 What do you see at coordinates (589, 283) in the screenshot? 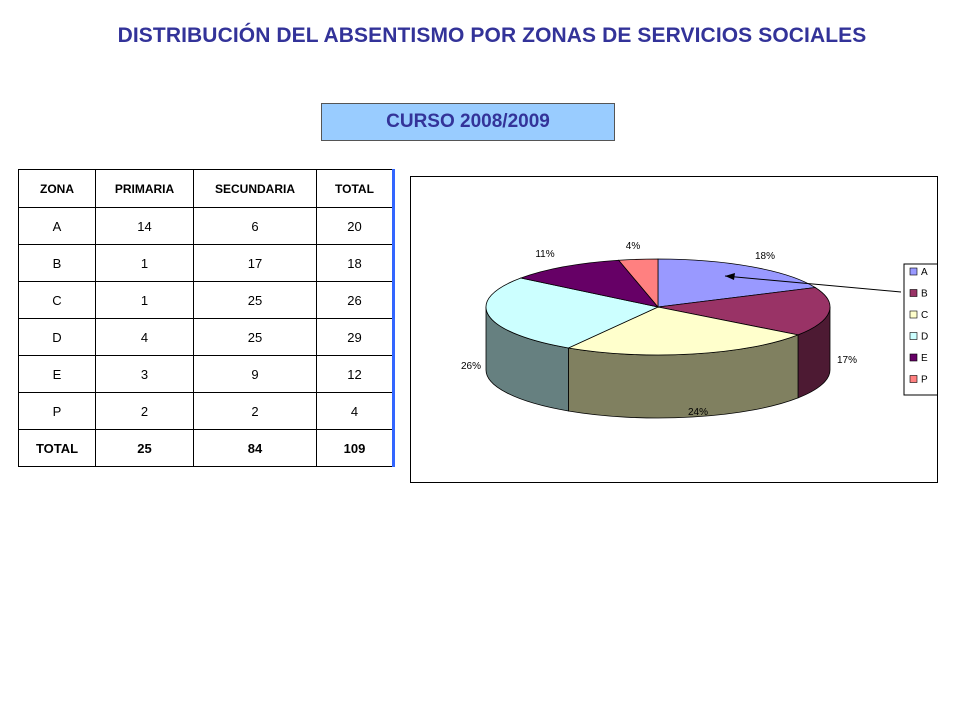
I see `pie-slice-E` at bounding box center [589, 283].